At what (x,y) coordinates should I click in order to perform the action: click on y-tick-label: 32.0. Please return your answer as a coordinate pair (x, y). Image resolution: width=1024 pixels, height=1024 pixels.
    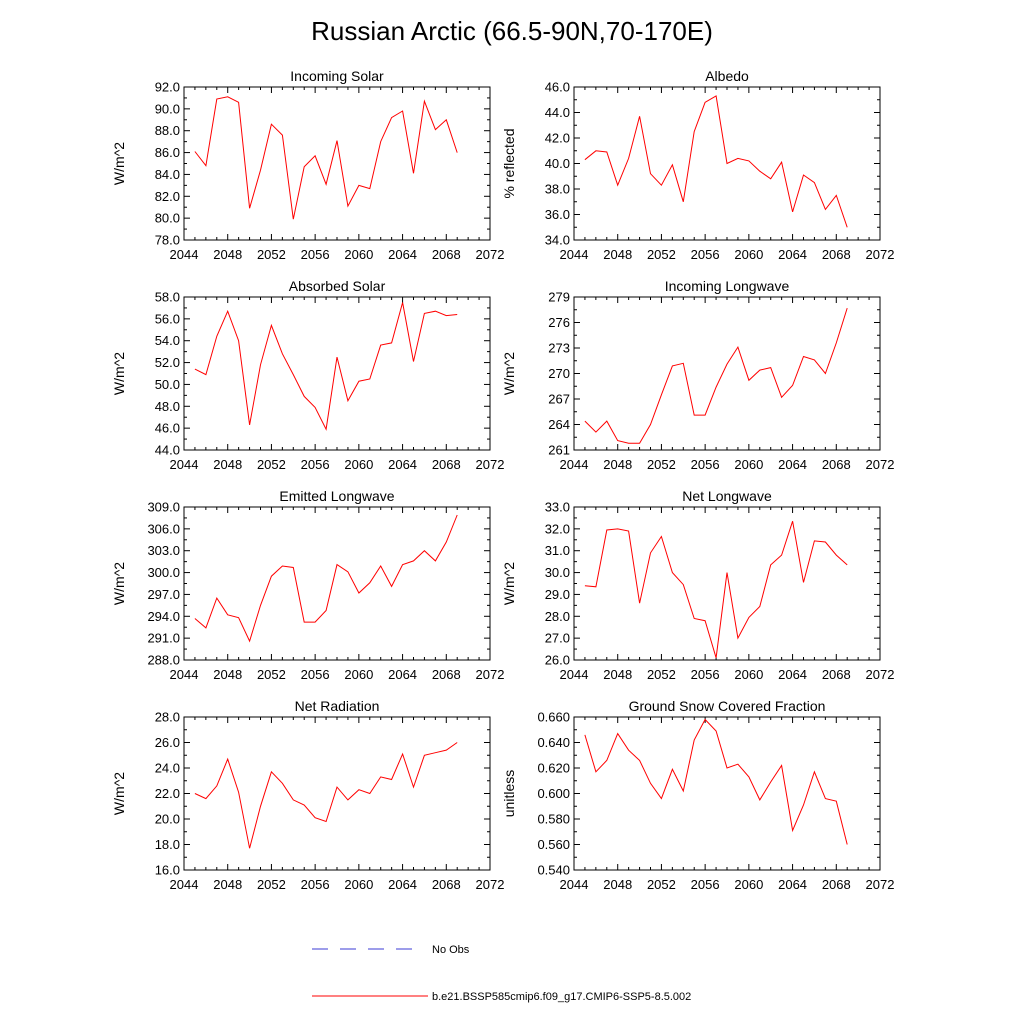
    Looking at the image, I should click on (557, 528).